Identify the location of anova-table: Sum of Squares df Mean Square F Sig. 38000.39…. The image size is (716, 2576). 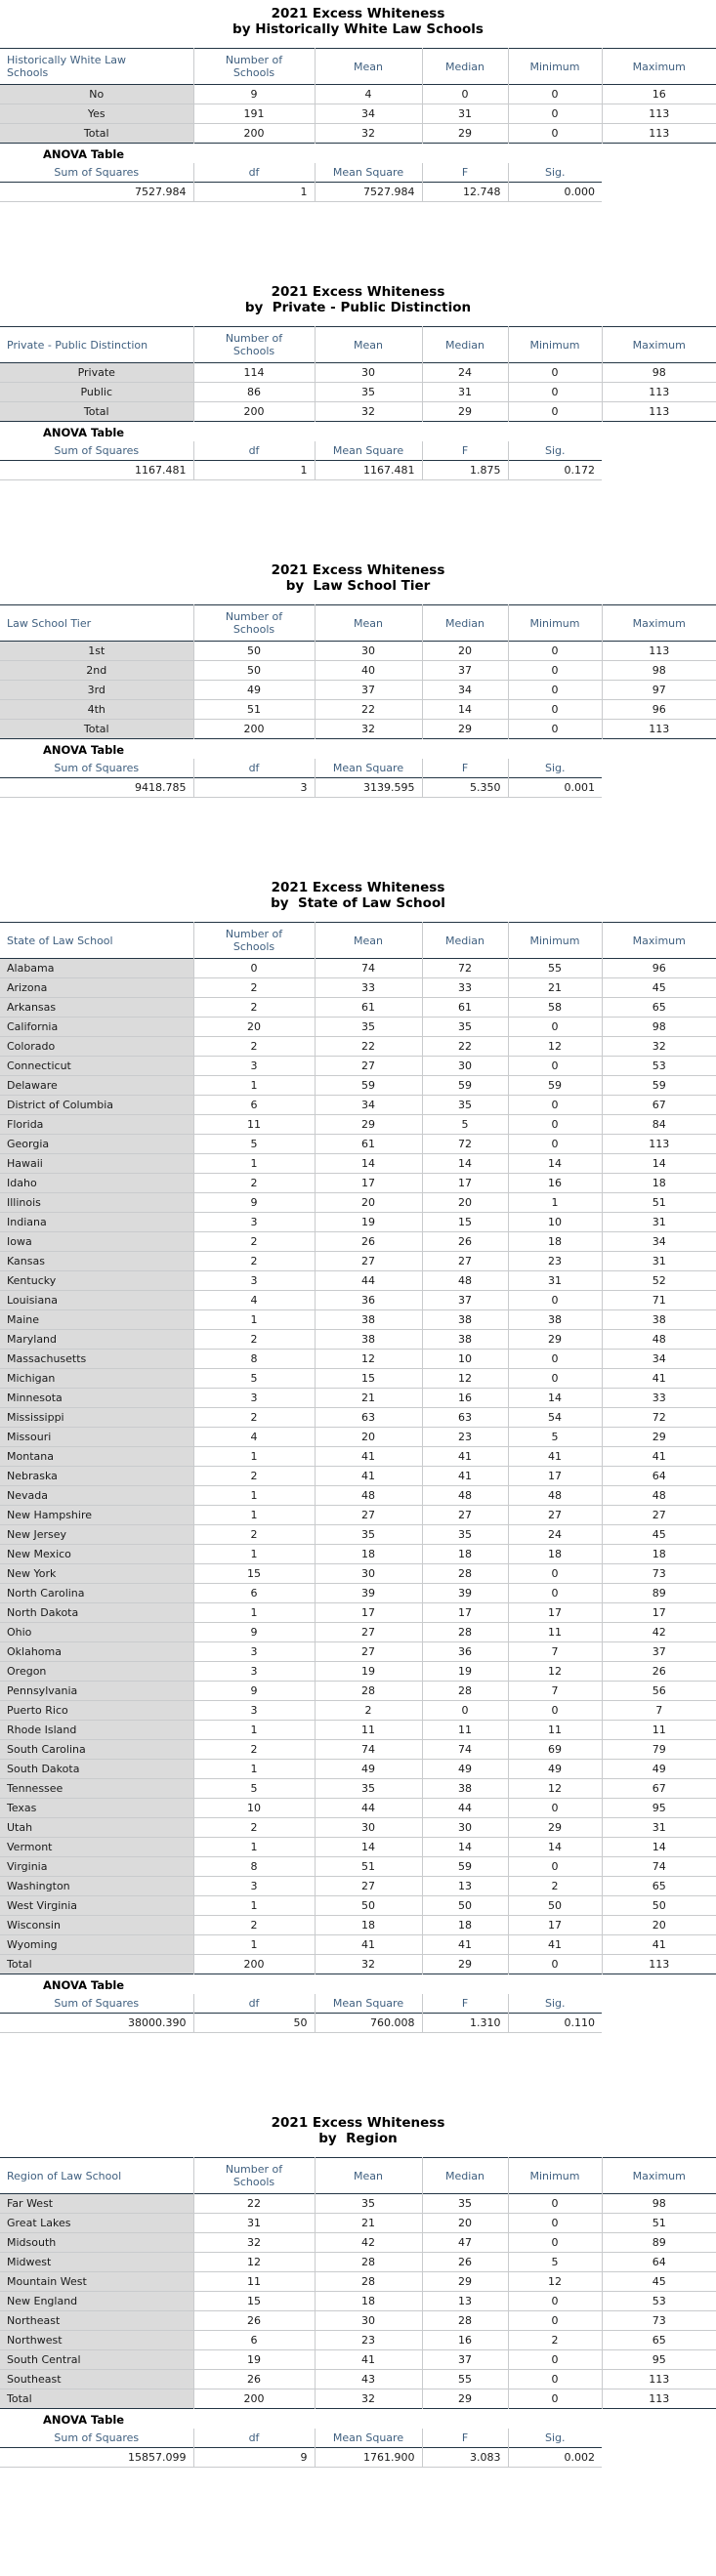
(301, 2013).